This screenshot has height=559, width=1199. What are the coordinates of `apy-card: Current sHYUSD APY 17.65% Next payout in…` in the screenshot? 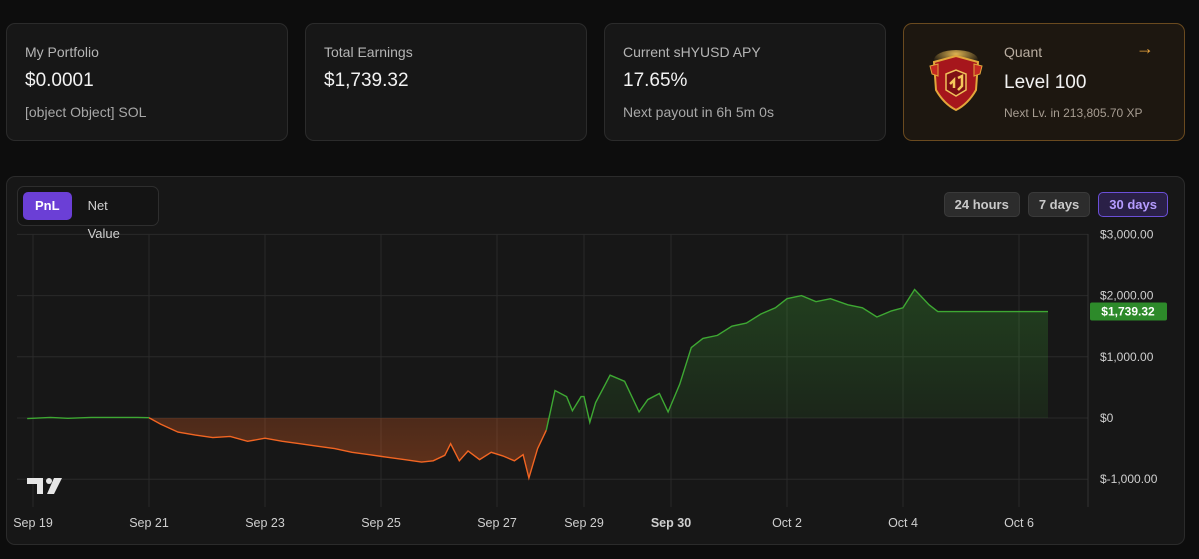 It's located at (745, 82).